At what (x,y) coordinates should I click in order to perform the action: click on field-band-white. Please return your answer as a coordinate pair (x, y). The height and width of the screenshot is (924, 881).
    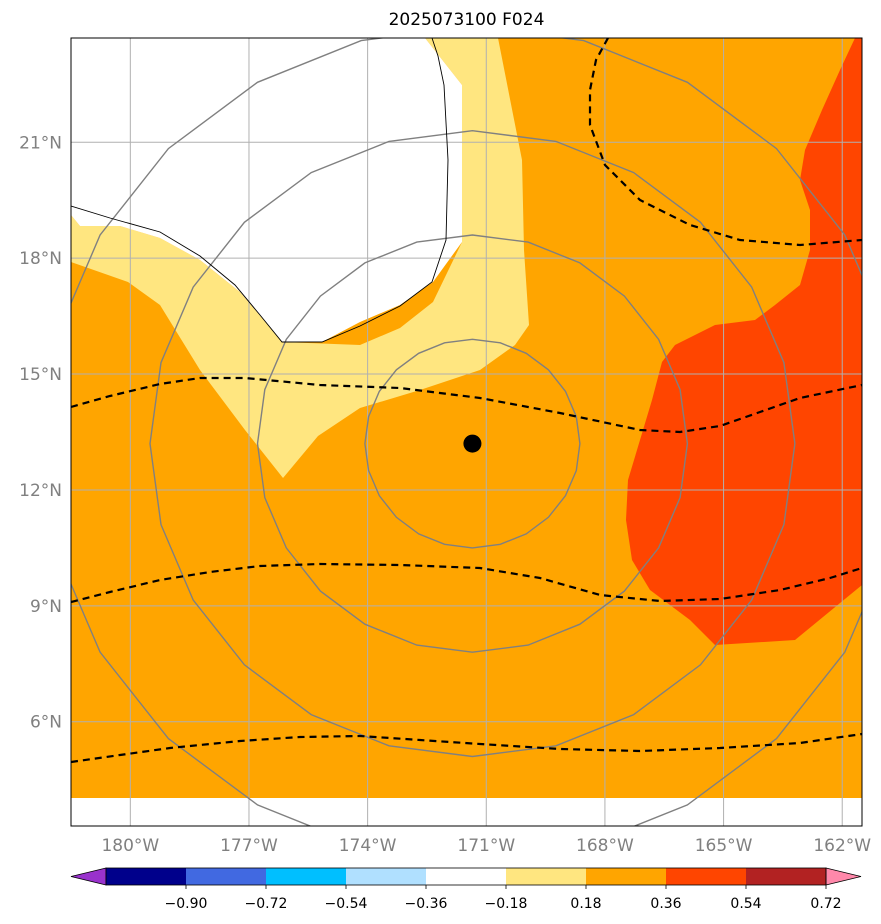
    Looking at the image, I should click on (266, 190).